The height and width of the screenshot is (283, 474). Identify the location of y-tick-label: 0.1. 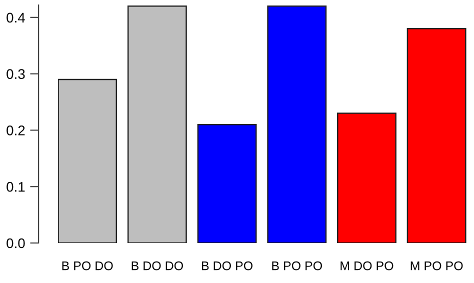
(15, 187).